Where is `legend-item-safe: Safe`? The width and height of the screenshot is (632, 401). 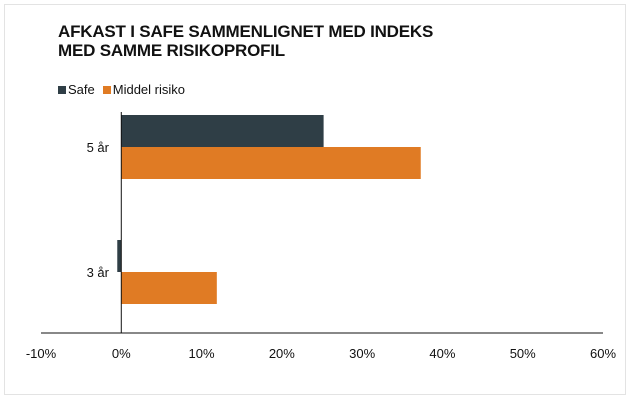 legend-item-safe: Safe is located at coordinates (76, 89).